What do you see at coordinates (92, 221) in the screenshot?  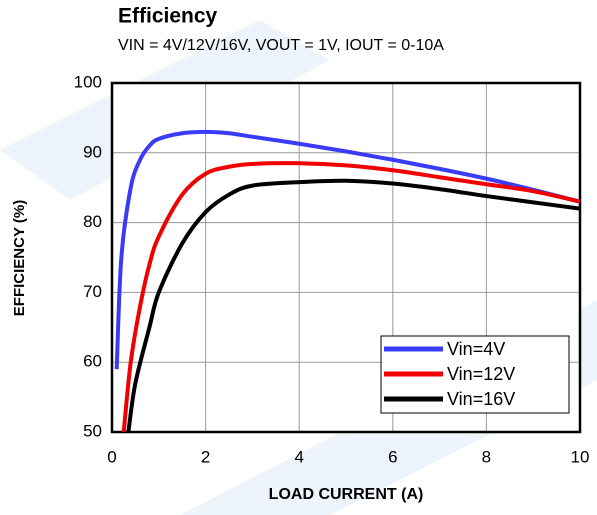 I see `y-tick-label: 80` at bounding box center [92, 221].